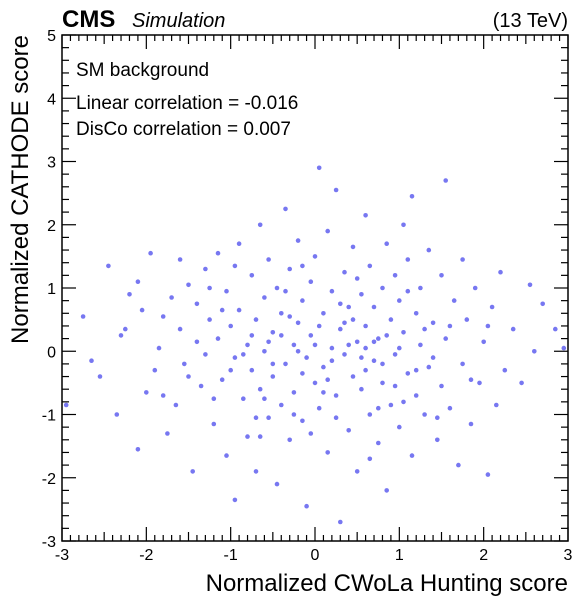 This screenshot has width=580, height=597. What do you see at coordinates (178, 21) in the screenshot?
I see `simulation-label: Simulation` at bounding box center [178, 21].